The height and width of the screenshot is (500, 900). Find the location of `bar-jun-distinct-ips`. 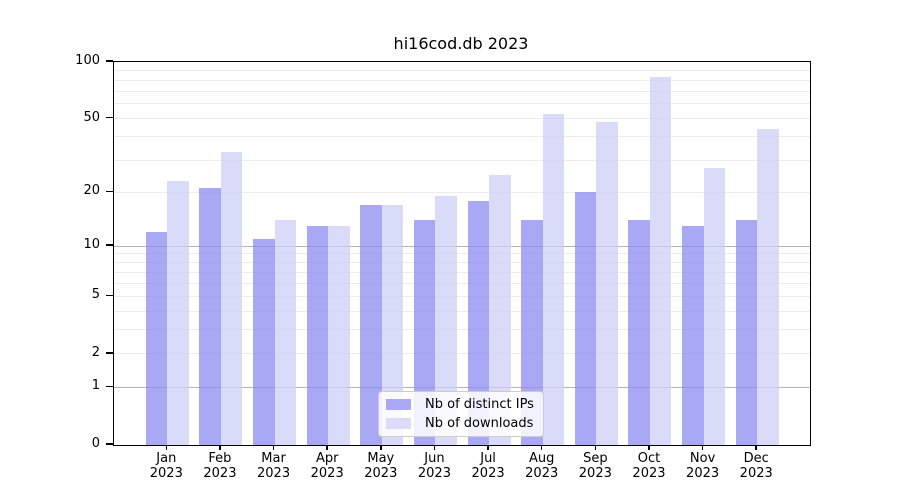

bar-jun-distinct-ips is located at coordinates (424, 332).